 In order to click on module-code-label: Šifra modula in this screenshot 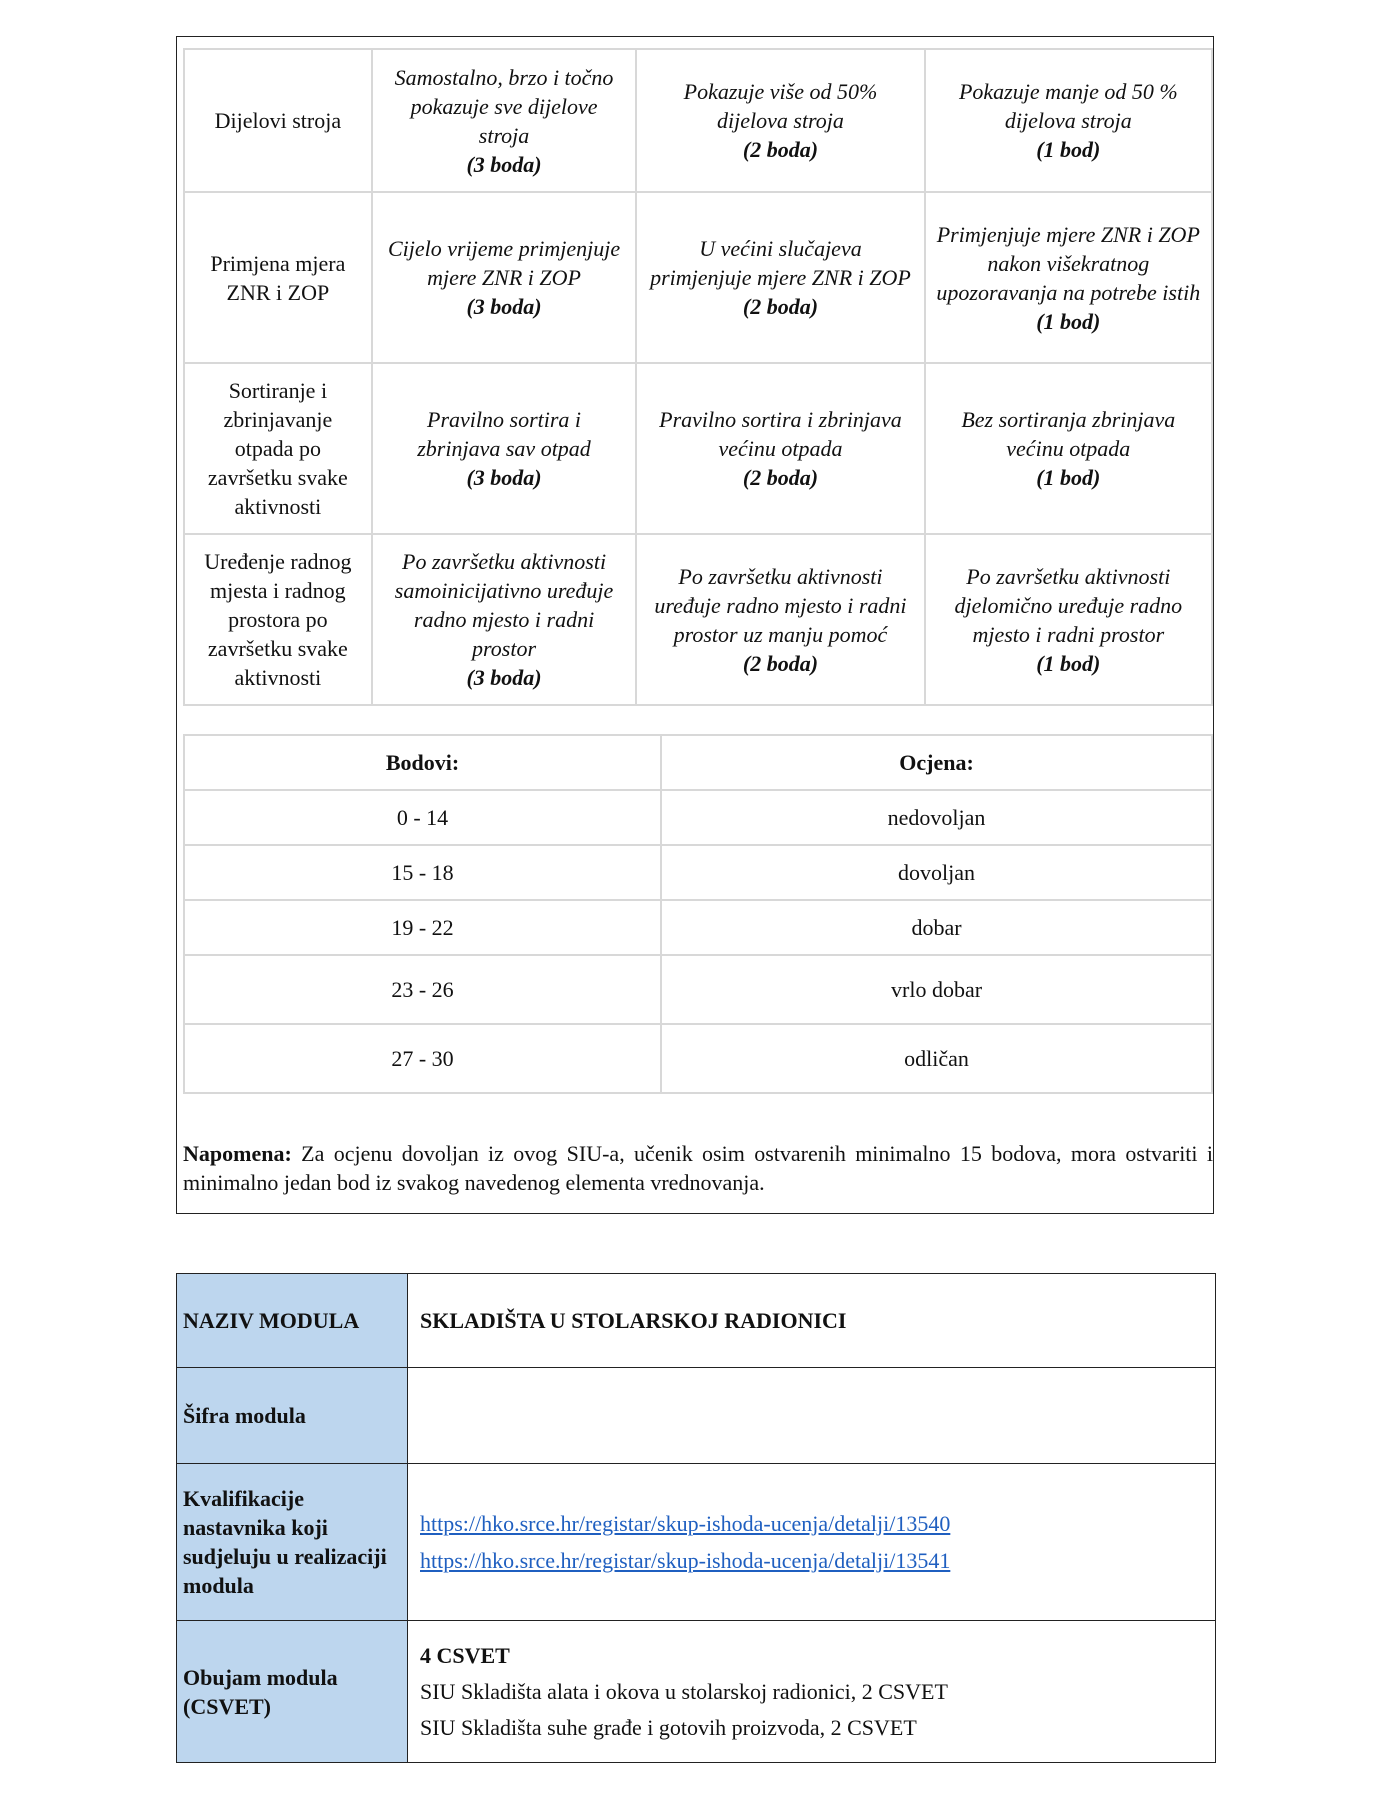, I will do `click(292, 1415)`.